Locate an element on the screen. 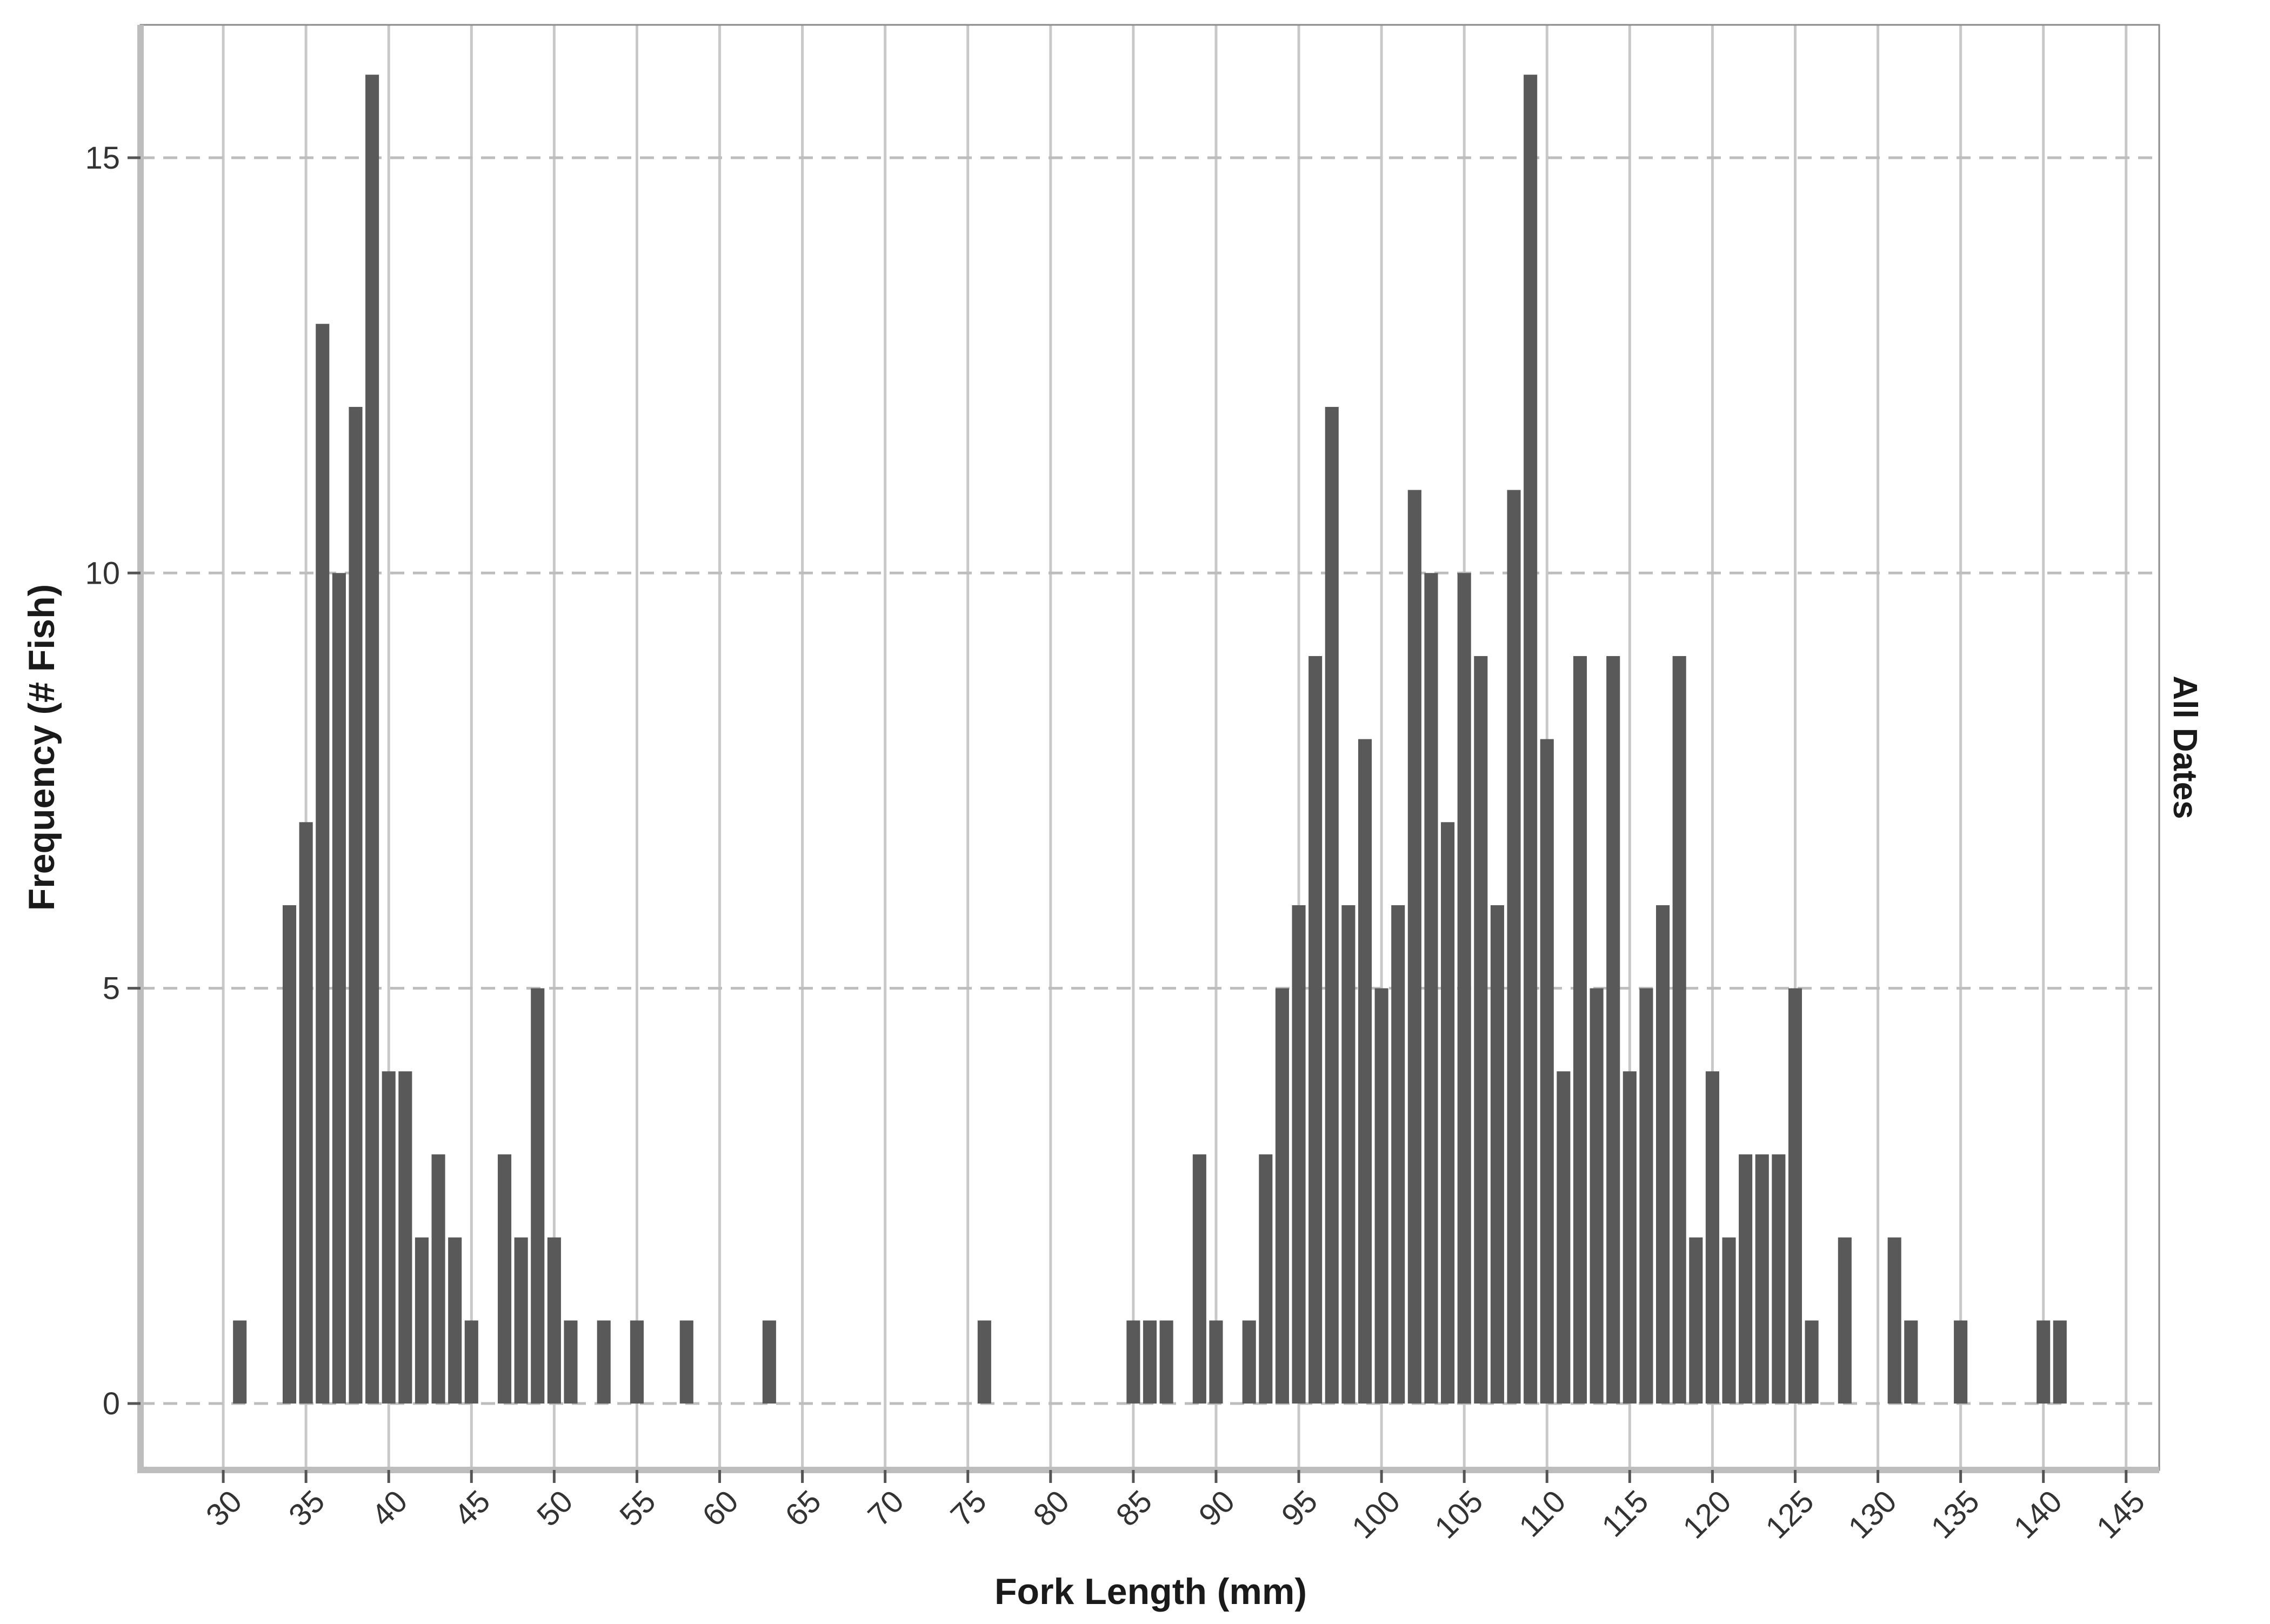  x-axis-title: Fork Length (mm) is located at coordinates (1150, 1592).